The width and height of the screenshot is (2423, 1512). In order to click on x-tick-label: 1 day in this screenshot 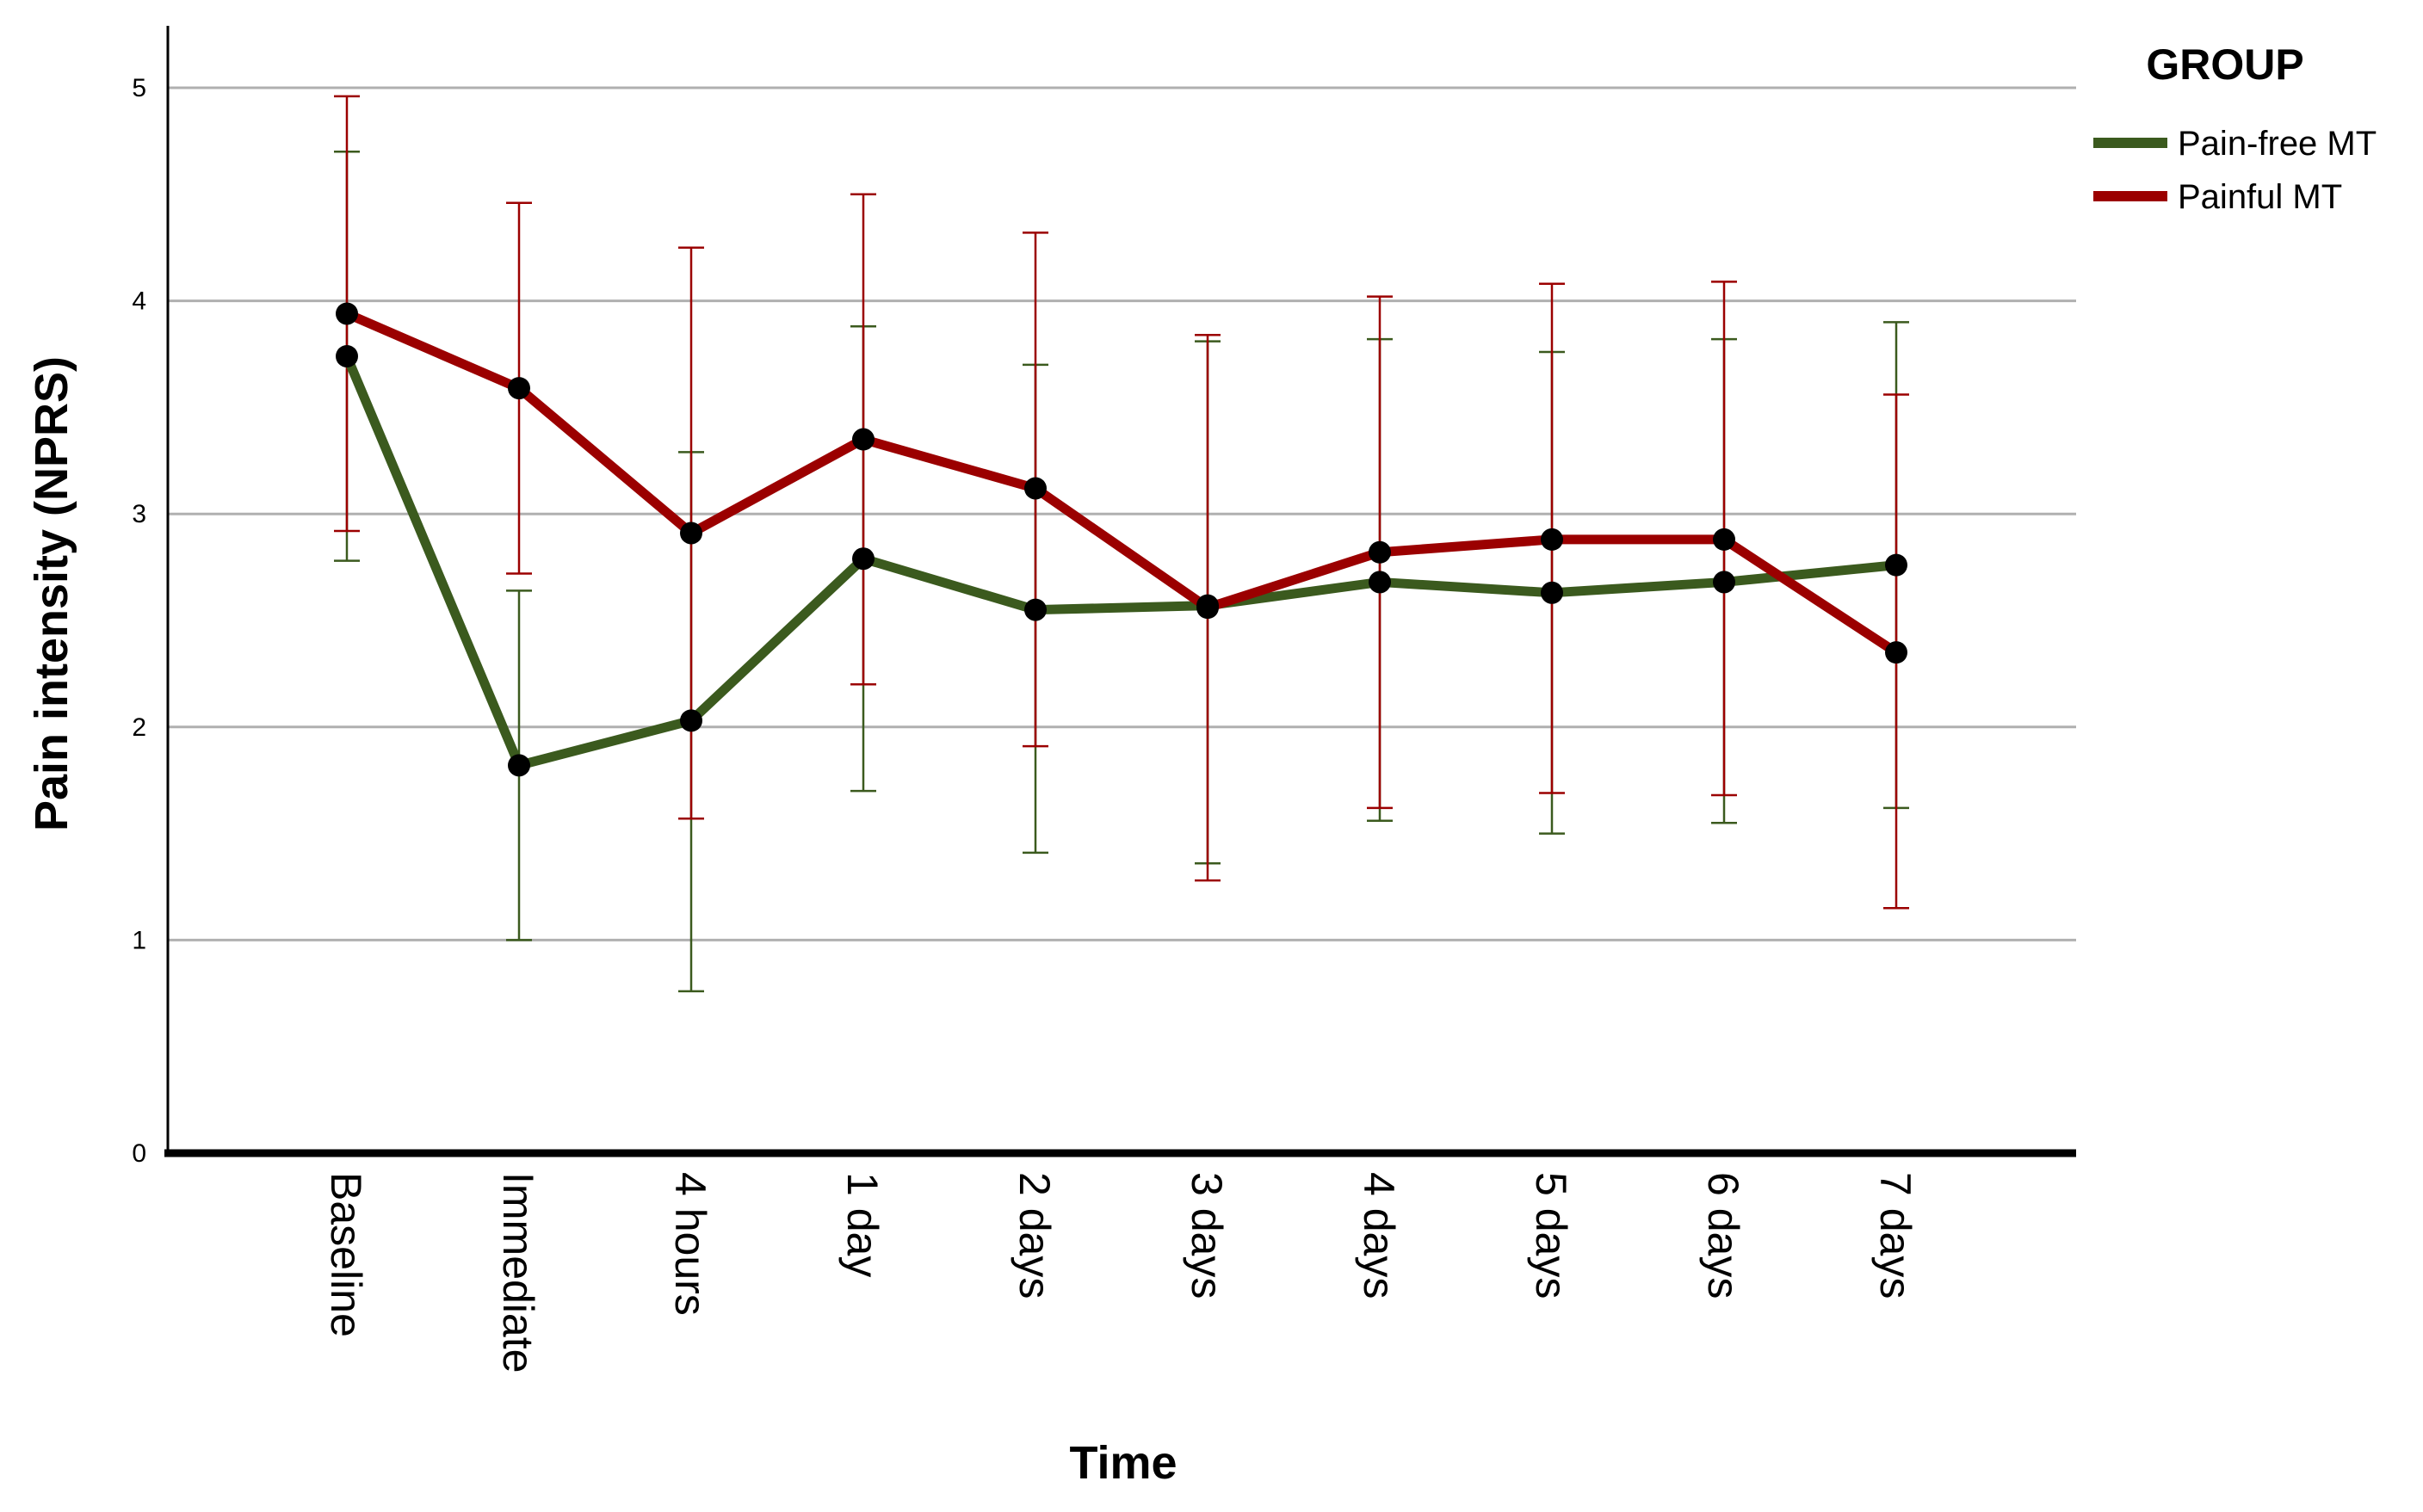, I will do `click(862, 1224)`.